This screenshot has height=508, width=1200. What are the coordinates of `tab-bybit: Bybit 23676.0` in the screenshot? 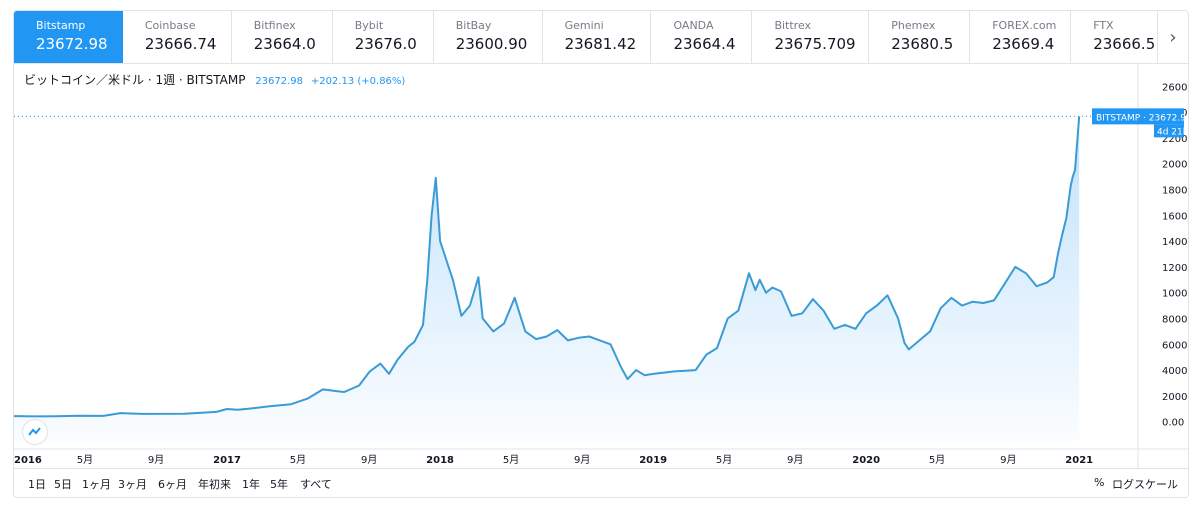 It's located at (383, 37).